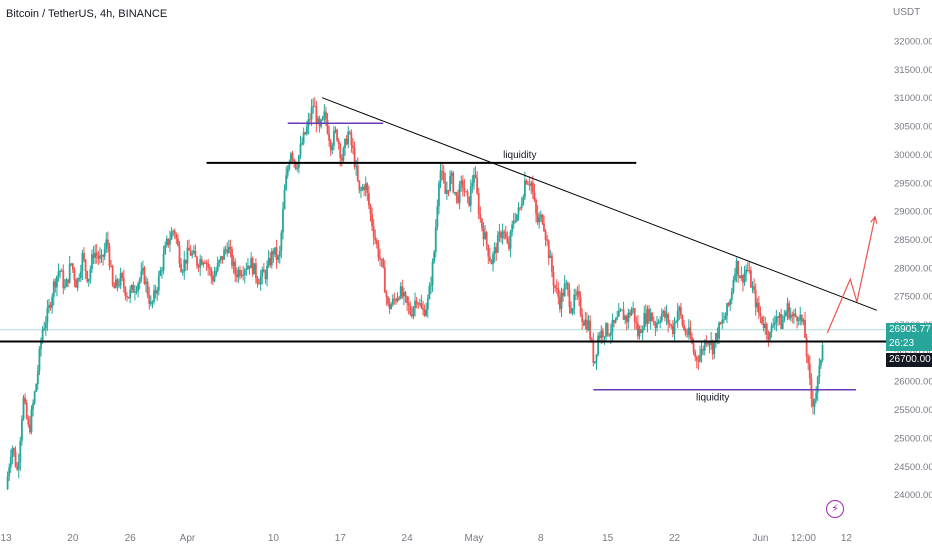 The image size is (932, 555). I want to click on x-tick-label: Apr, so click(188, 538).